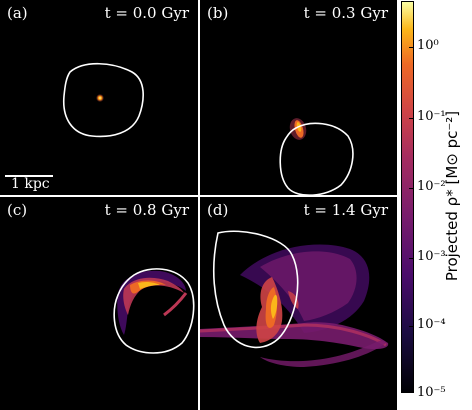 This screenshot has height=410, width=472. Describe the element at coordinates (431, 116) in the screenshot. I see `colorbar-tick: 10⁻¹` at that location.